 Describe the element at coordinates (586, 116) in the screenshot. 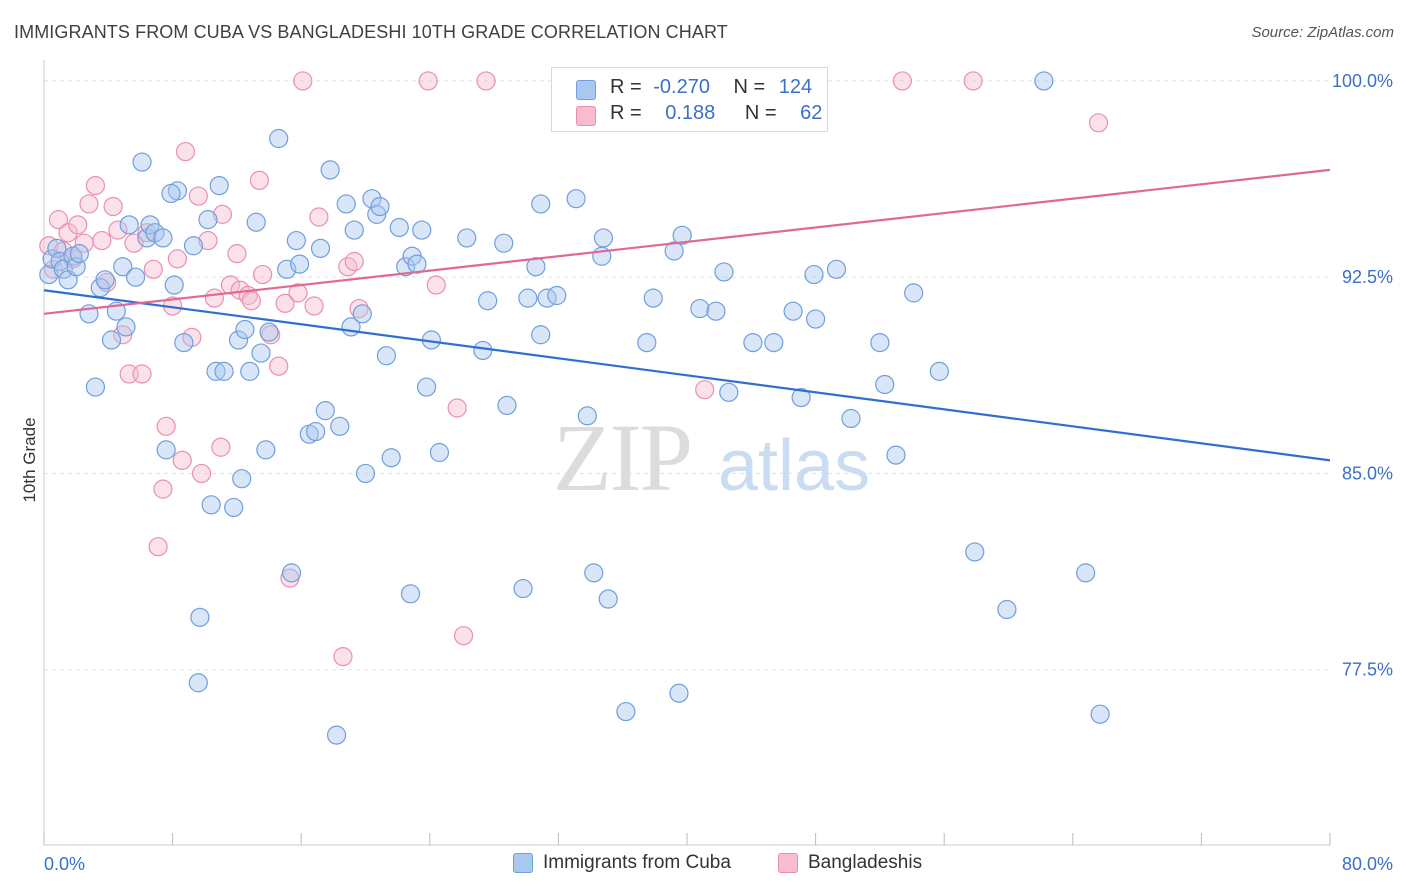

I see `legend-swatch-bangladeshis` at that location.